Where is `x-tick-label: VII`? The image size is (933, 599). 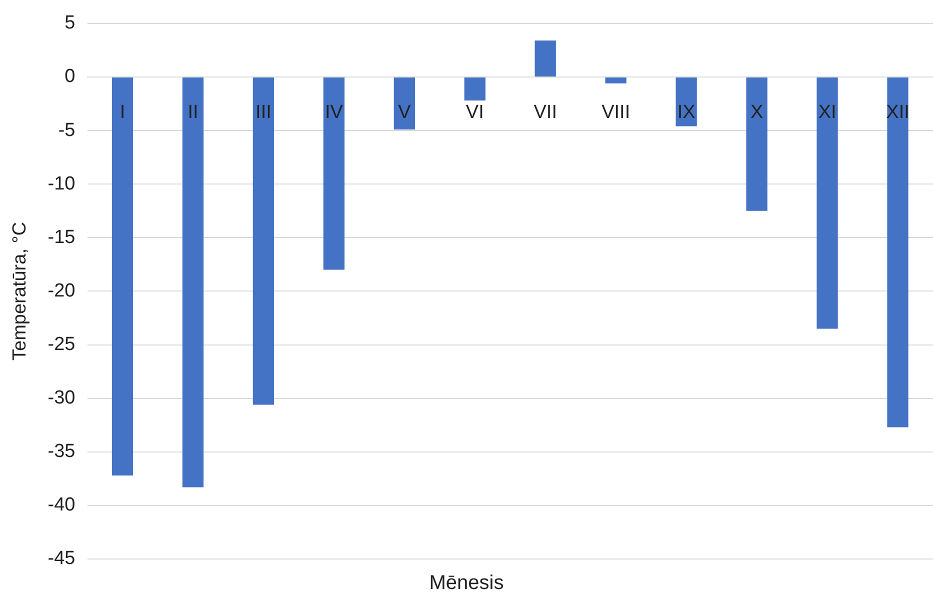 x-tick-label: VII is located at coordinates (545, 113).